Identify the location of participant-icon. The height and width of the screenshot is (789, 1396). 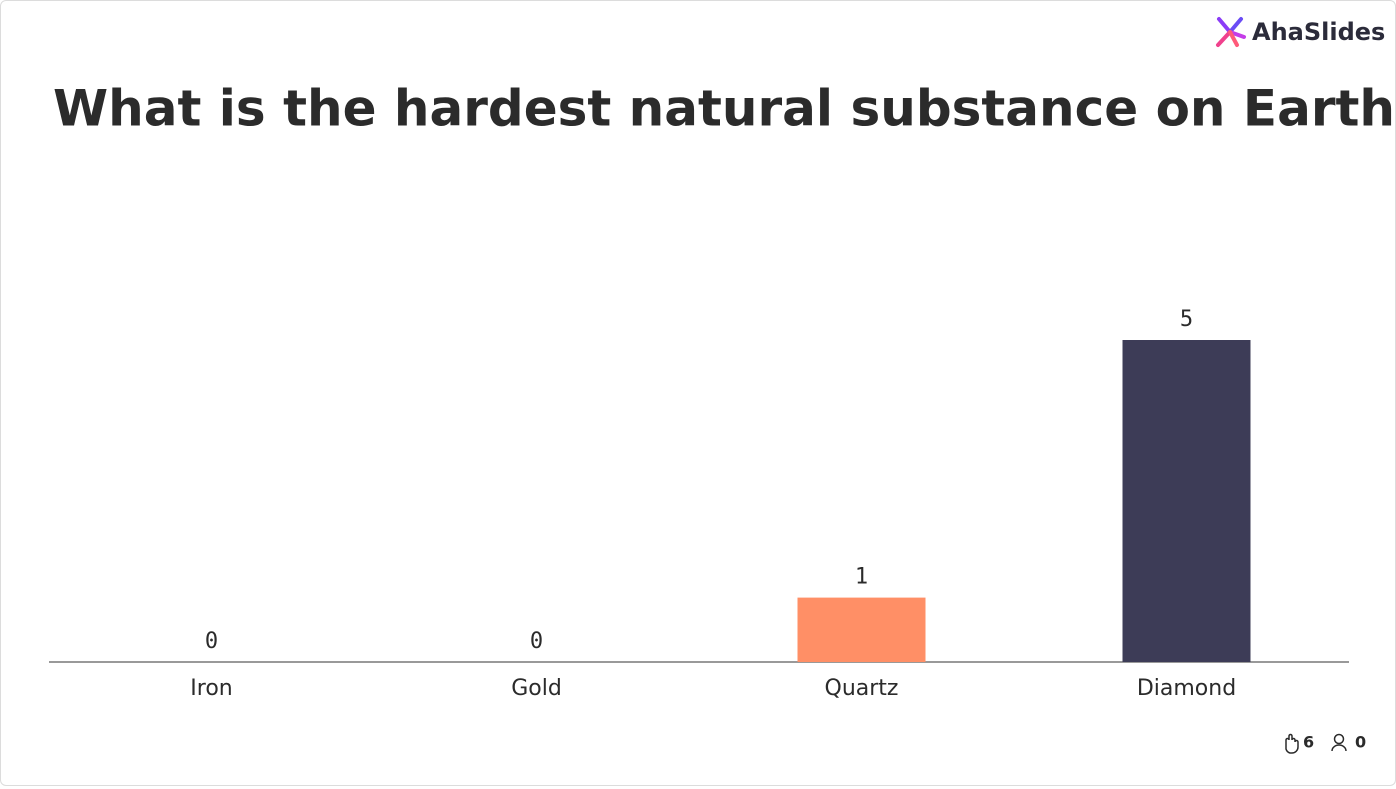
(1339, 739).